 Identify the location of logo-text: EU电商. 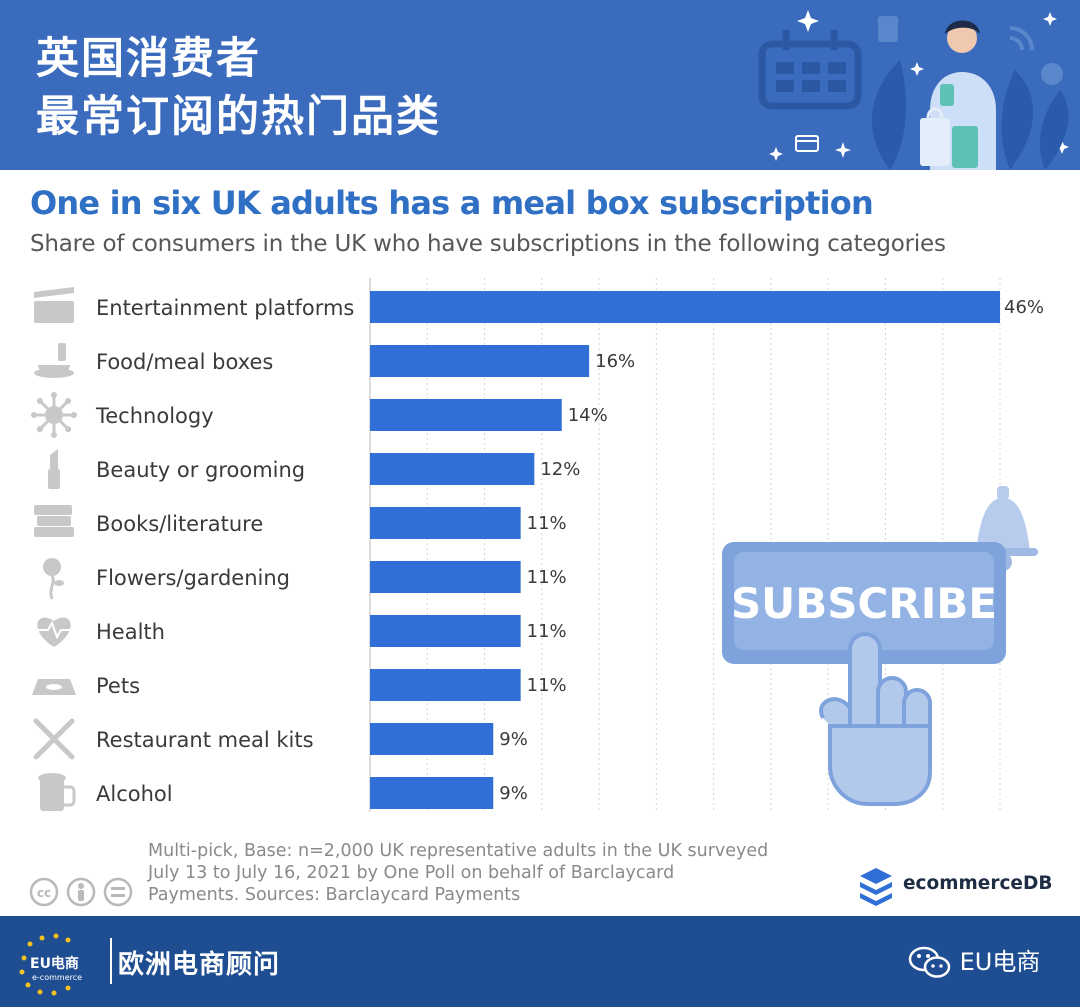
(54, 963).